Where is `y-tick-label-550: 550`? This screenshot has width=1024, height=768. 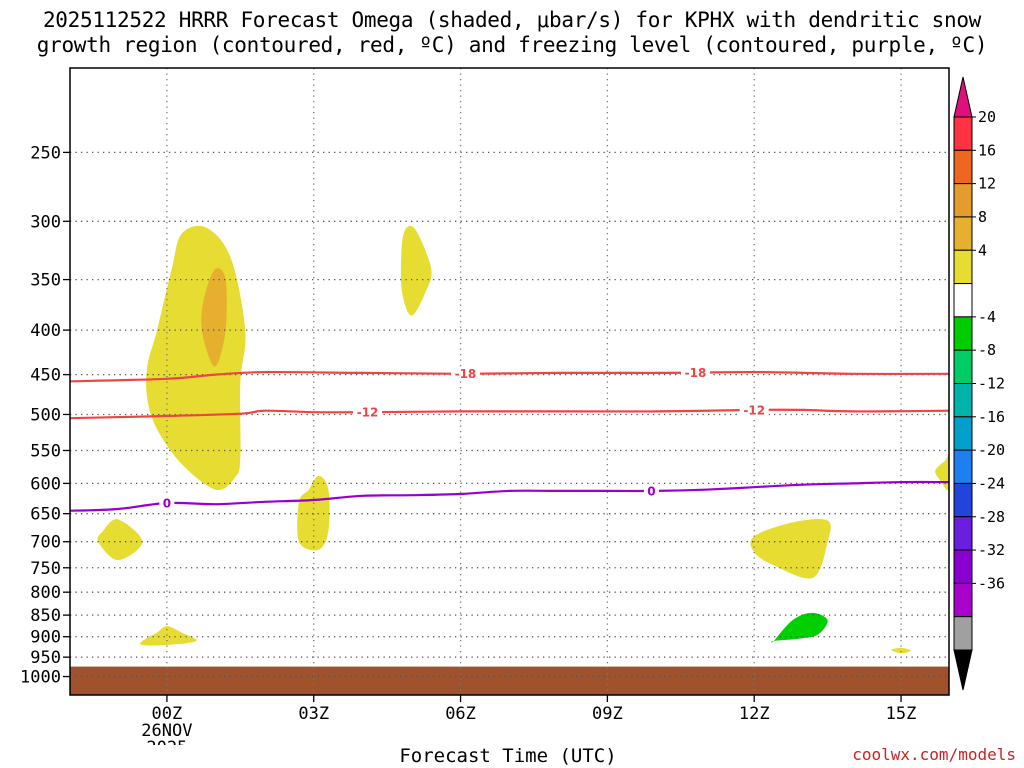 y-tick-label-550: 550 is located at coordinates (45, 452).